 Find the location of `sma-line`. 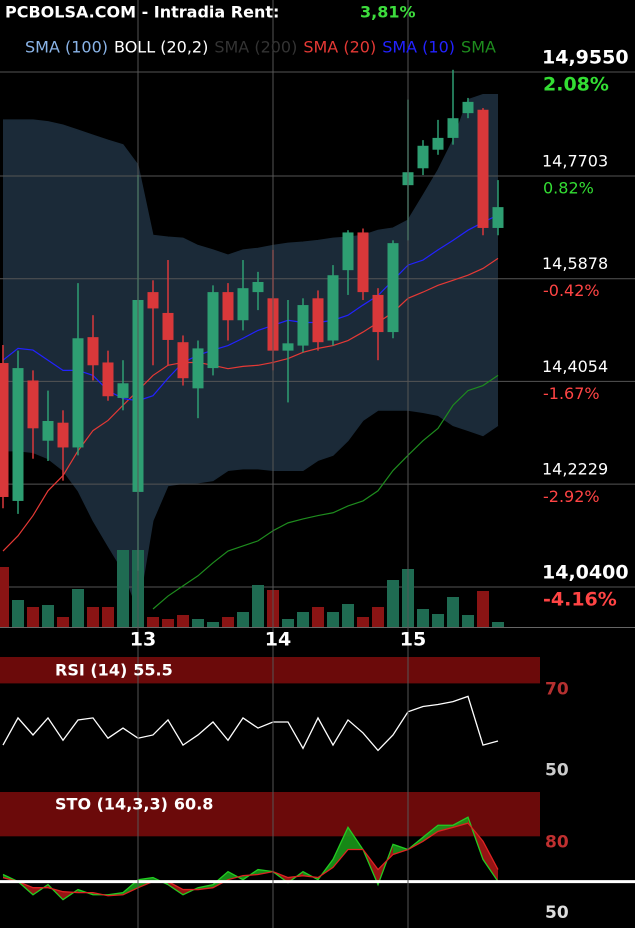

sma-line is located at coordinates (325, 492).